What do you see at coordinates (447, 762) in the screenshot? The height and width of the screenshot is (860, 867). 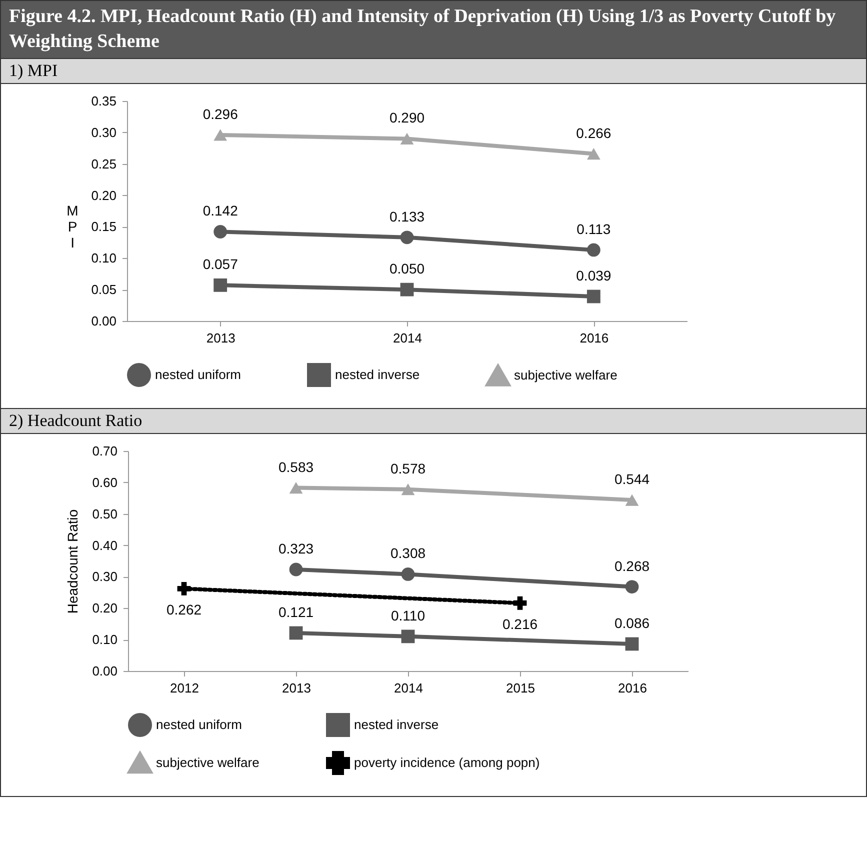 I see `legend-label: poverty incidence (among popn)` at bounding box center [447, 762].